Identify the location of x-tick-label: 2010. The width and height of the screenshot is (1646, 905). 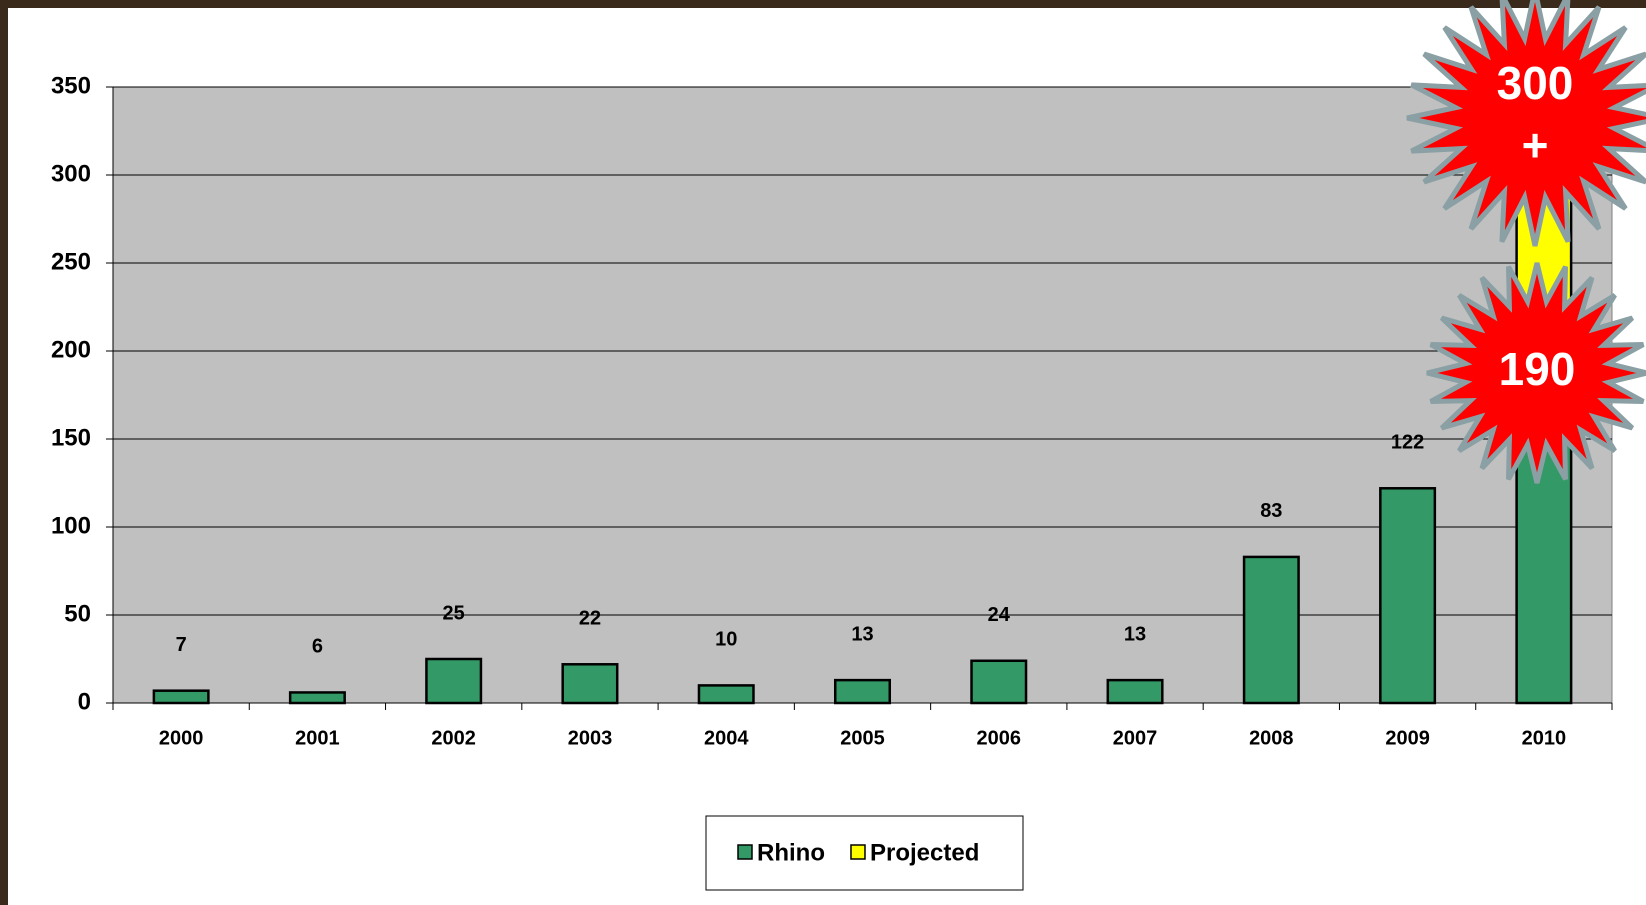
(1544, 738).